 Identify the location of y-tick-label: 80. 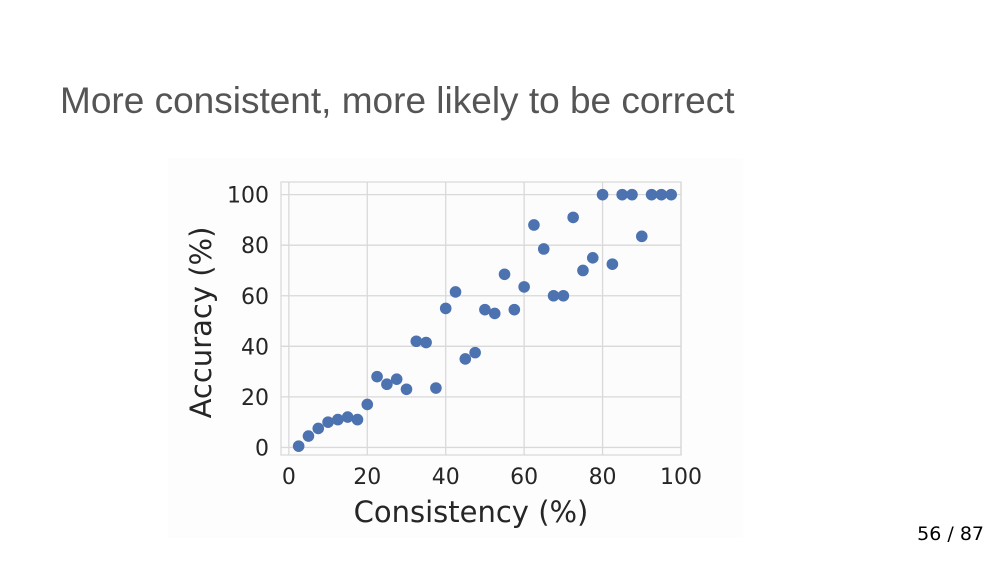
(255, 246).